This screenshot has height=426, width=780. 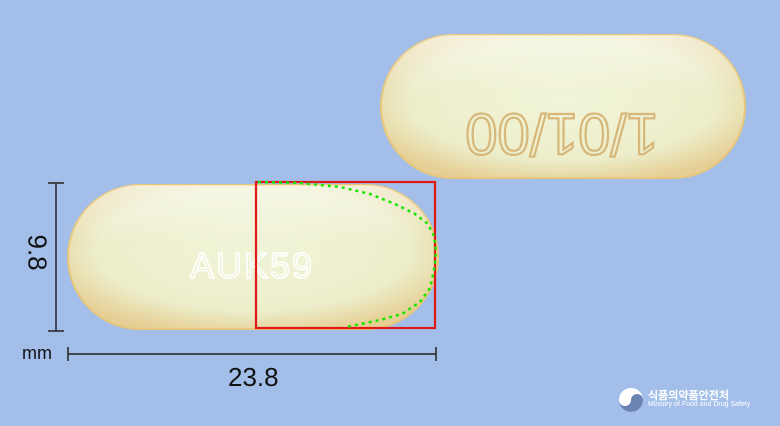 I want to click on unit-label: mm, so click(x=37, y=353).